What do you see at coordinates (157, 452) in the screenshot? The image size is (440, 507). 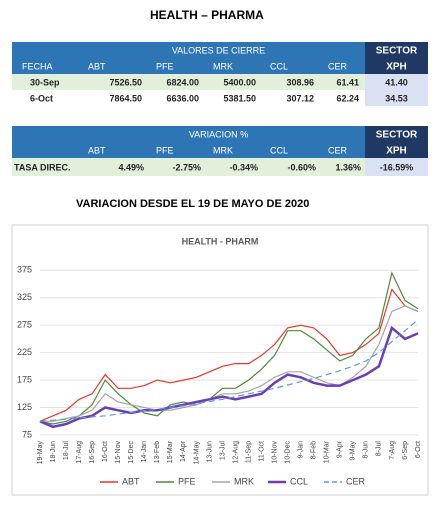 I see `x-tick-label: 13-Feb` at bounding box center [157, 452].